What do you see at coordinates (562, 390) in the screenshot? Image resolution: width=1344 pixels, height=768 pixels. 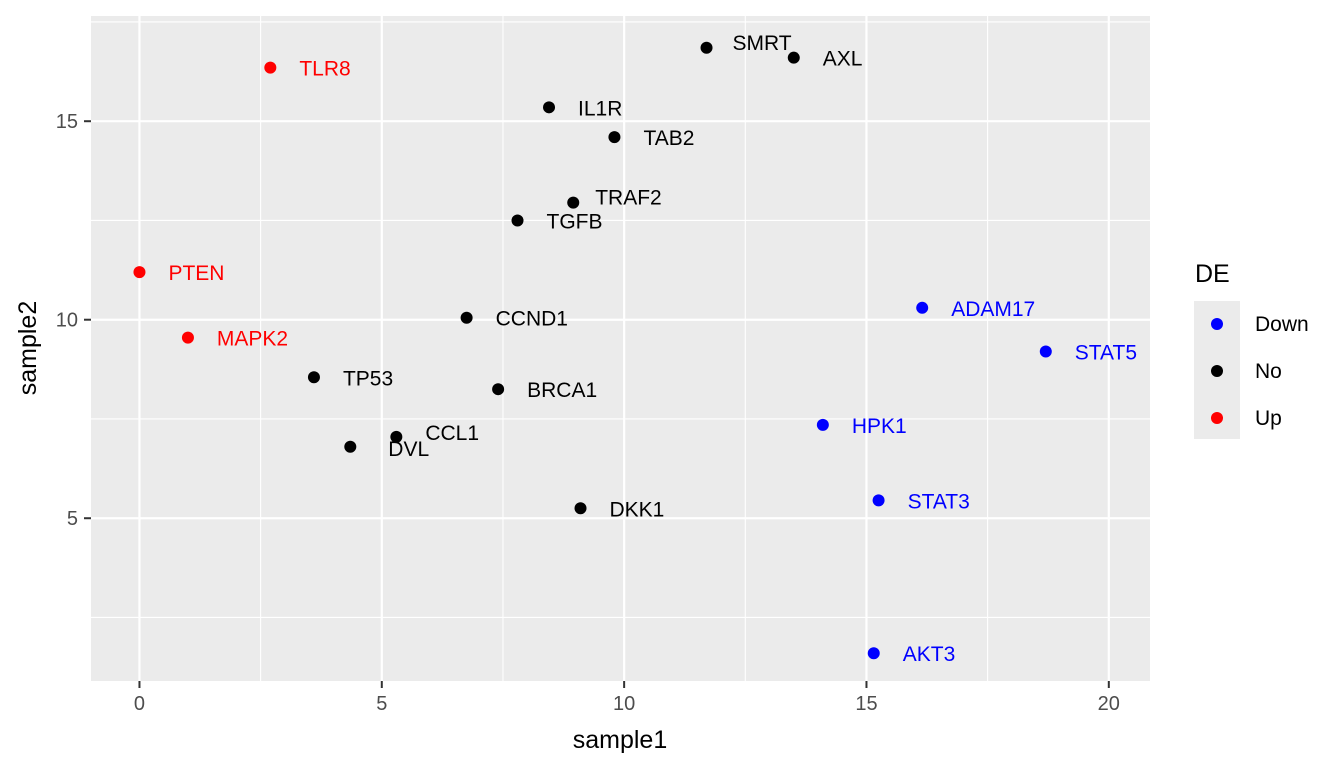 I see `point-label-brca1: BRCA1` at bounding box center [562, 390].